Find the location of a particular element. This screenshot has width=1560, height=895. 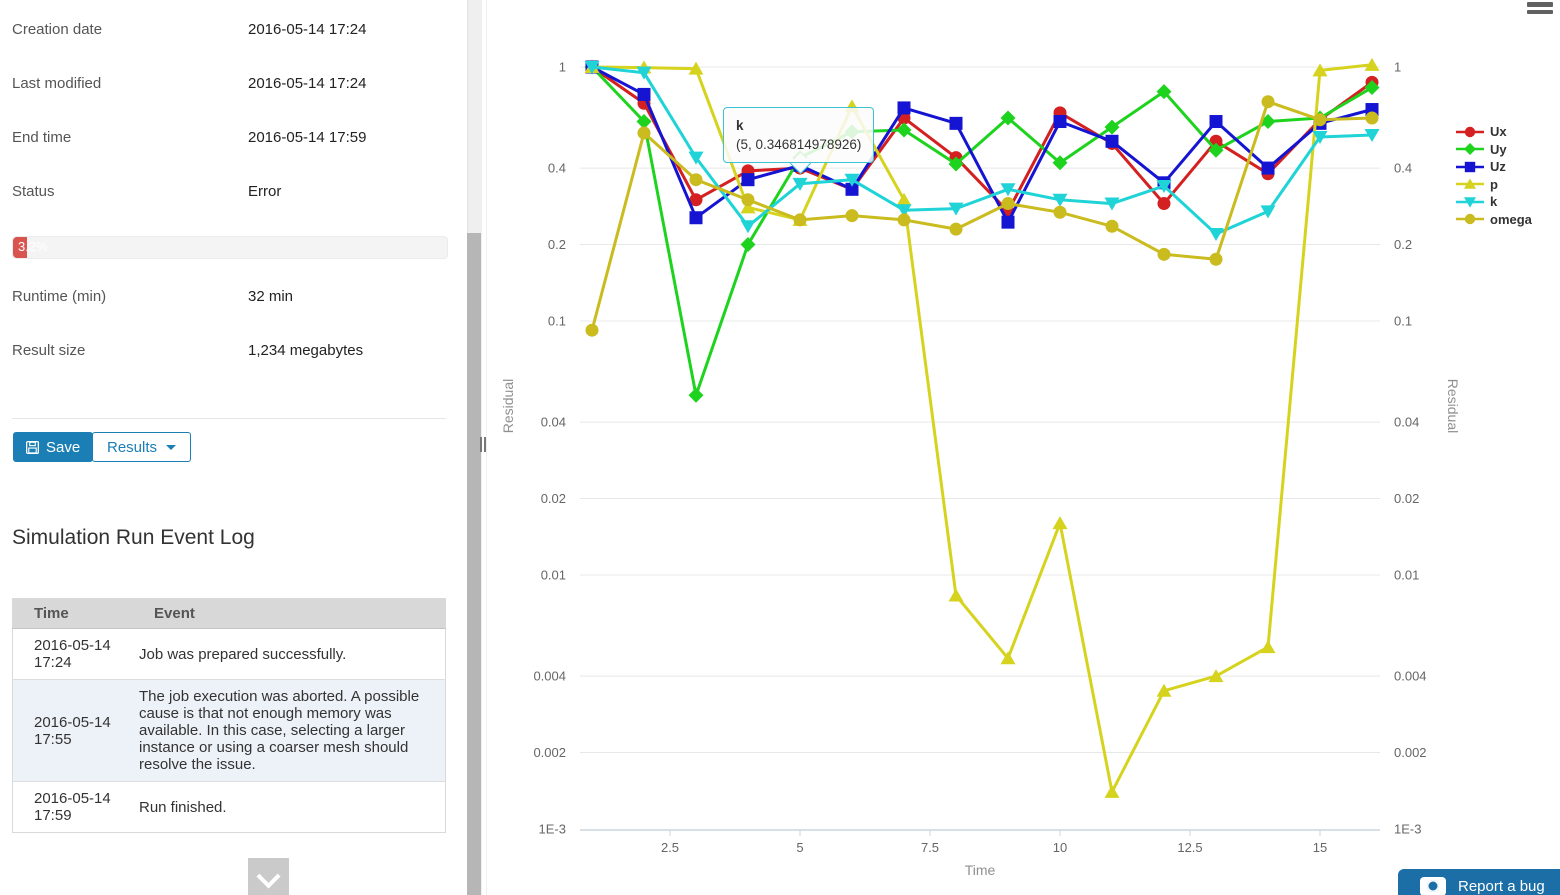

legend-marker-diamond-icon is located at coordinates (1470, 149).